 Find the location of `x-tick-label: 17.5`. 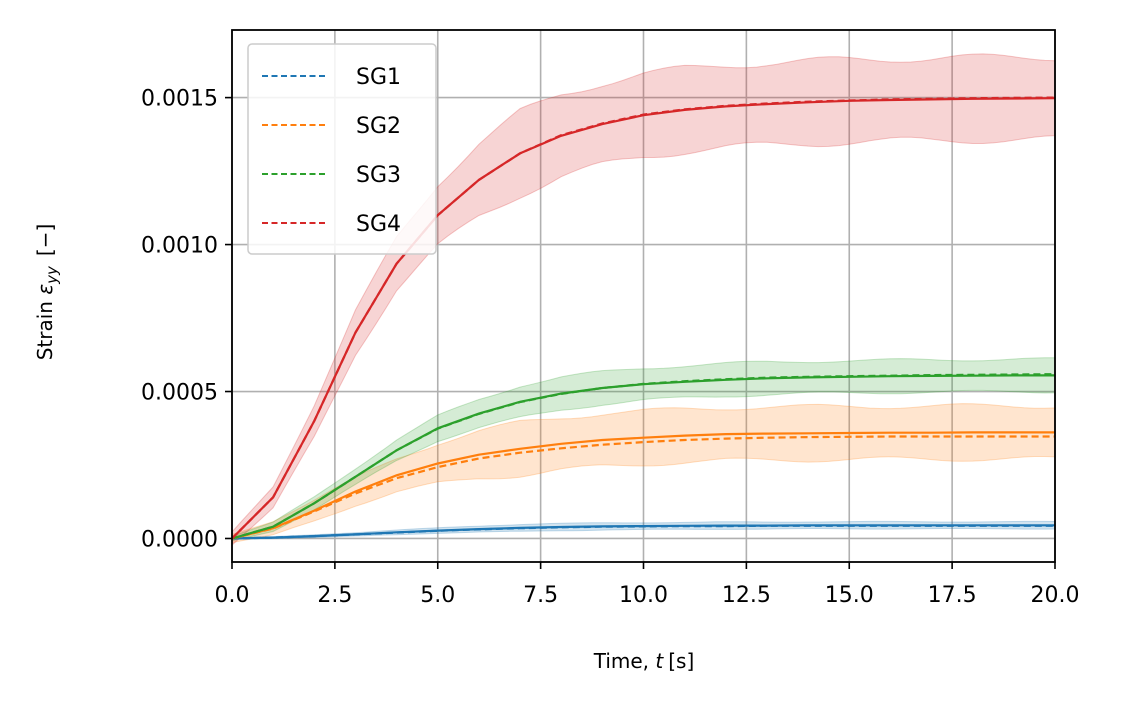

x-tick-label: 17.5 is located at coordinates (952, 595).